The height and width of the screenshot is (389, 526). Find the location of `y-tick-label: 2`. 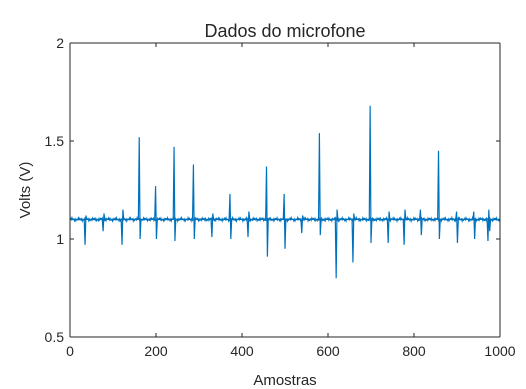

y-tick-label: 2 is located at coordinates (60, 43).